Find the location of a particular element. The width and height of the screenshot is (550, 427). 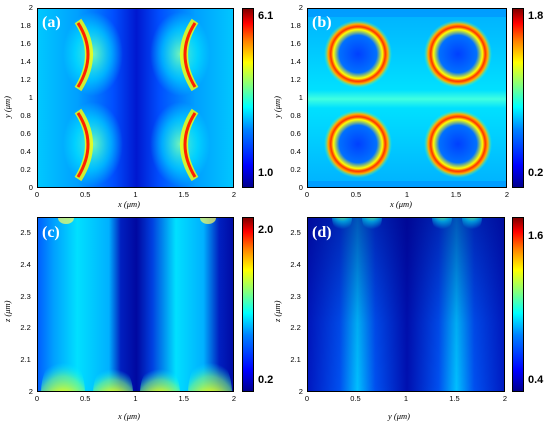

ylabel-d: z (μm) is located at coordinates (277, 311).